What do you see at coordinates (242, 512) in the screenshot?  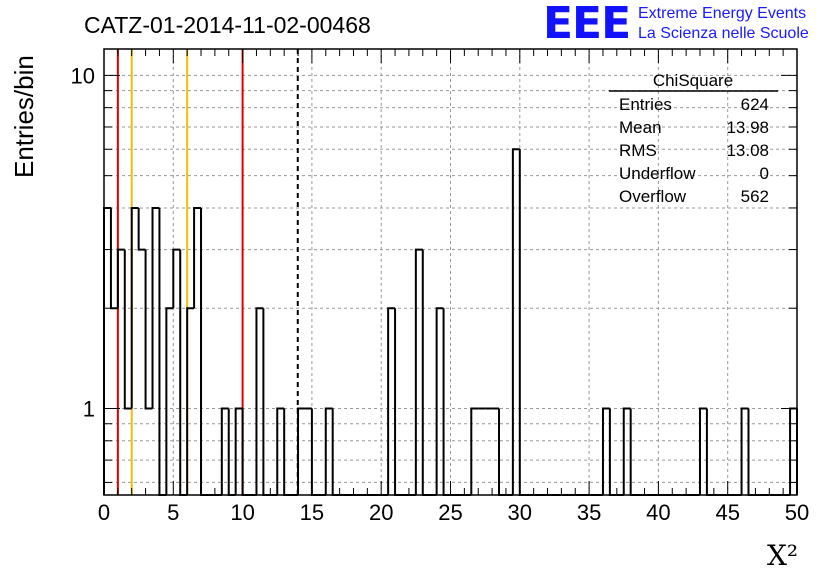 I see `x-tick-label: 10` at bounding box center [242, 512].